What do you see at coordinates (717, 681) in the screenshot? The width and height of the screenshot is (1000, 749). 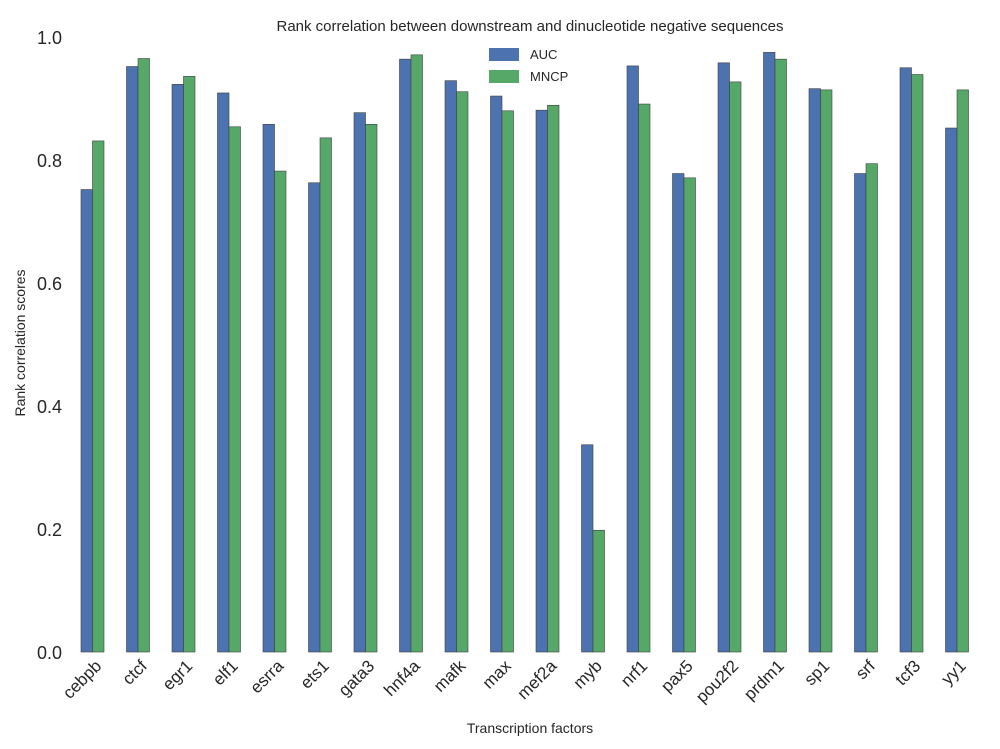 I see `x-tick-label: pou2f2` at bounding box center [717, 681].